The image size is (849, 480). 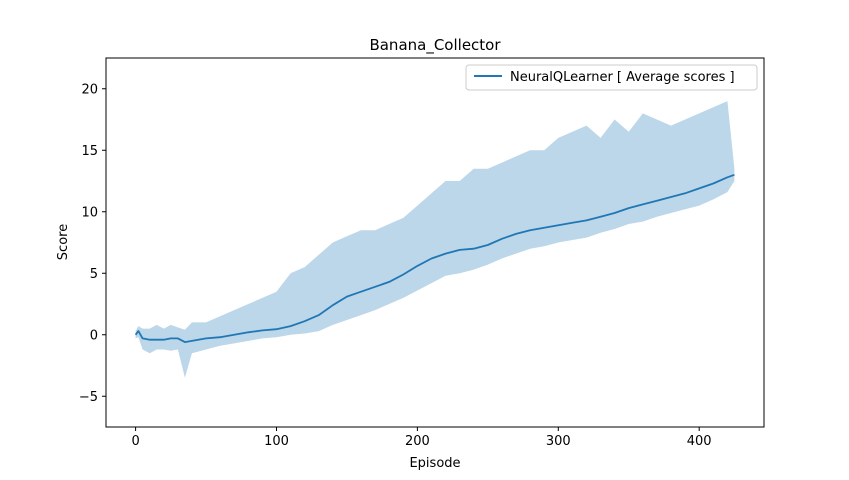 I want to click on legend-box, so click(x=611, y=77).